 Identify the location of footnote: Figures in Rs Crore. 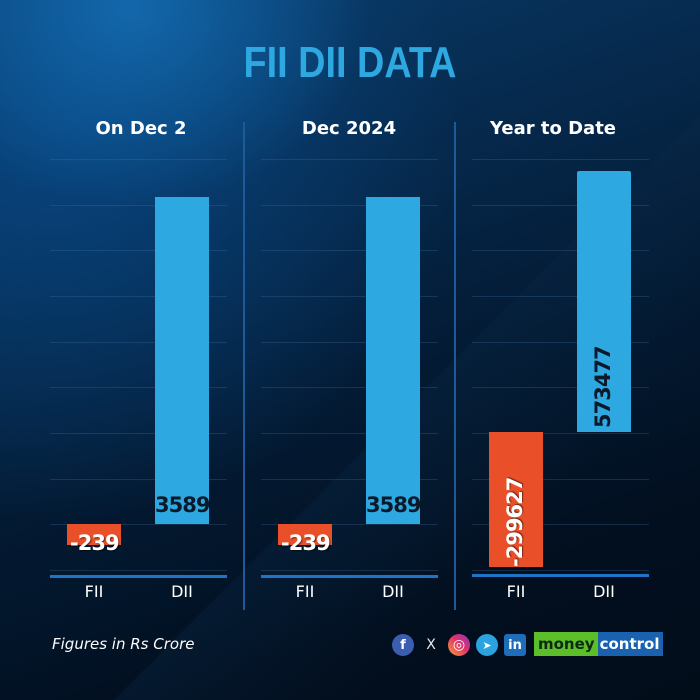
(123, 644).